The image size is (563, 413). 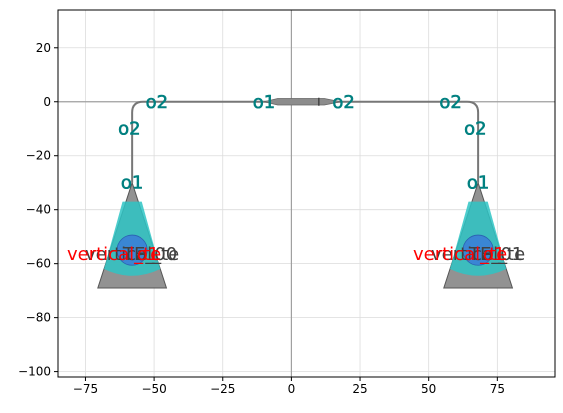 What do you see at coordinates (302, 102) in the screenshot?
I see `taper-section` at bounding box center [302, 102].